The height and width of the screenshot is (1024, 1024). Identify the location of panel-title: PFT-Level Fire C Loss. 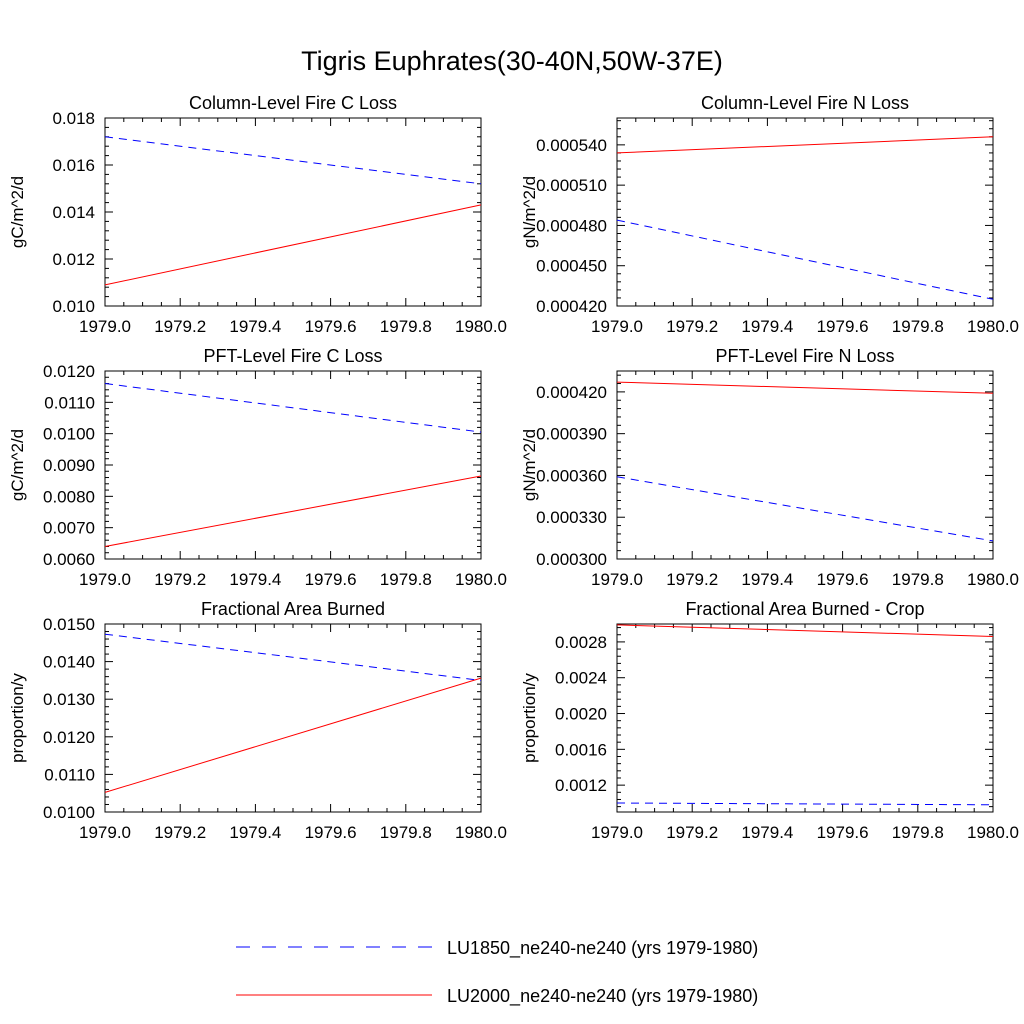
(292, 356).